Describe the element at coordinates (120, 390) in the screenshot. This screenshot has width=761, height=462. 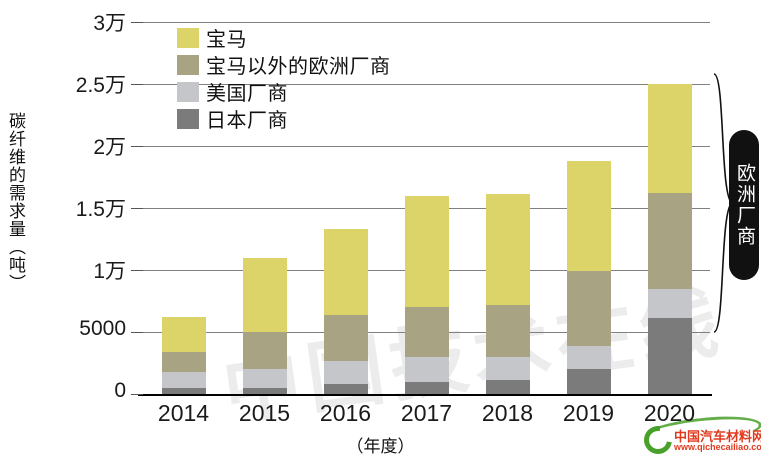
I see `y-axis-tick-label: 0` at that location.